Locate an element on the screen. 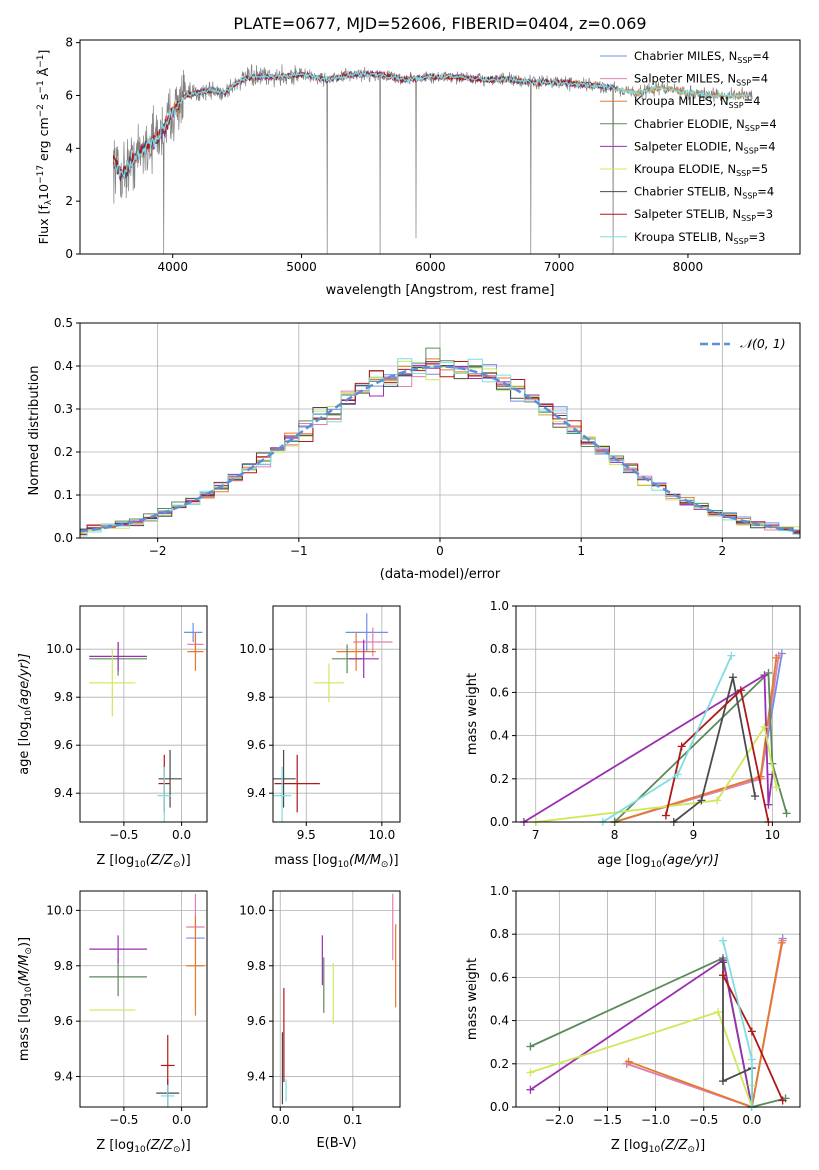 The height and width of the screenshot is (1170, 819). legend-label: Kroupa STELIB, NSSP=3 is located at coordinates (699, 238).